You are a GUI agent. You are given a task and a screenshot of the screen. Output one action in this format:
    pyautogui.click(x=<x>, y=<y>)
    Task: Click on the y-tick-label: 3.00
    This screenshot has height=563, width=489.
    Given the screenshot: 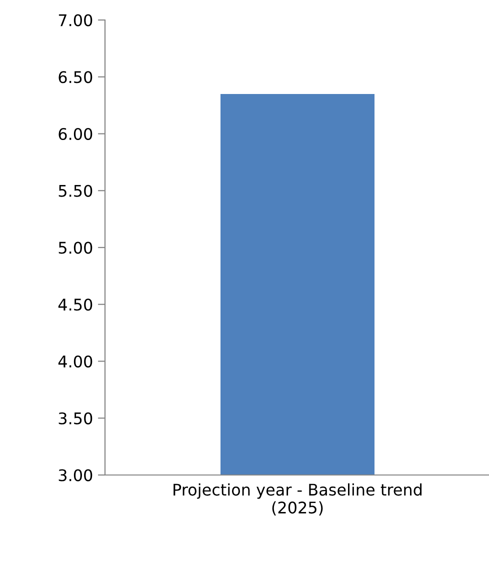 What is the action you would take?
    pyautogui.click(x=75, y=475)
    